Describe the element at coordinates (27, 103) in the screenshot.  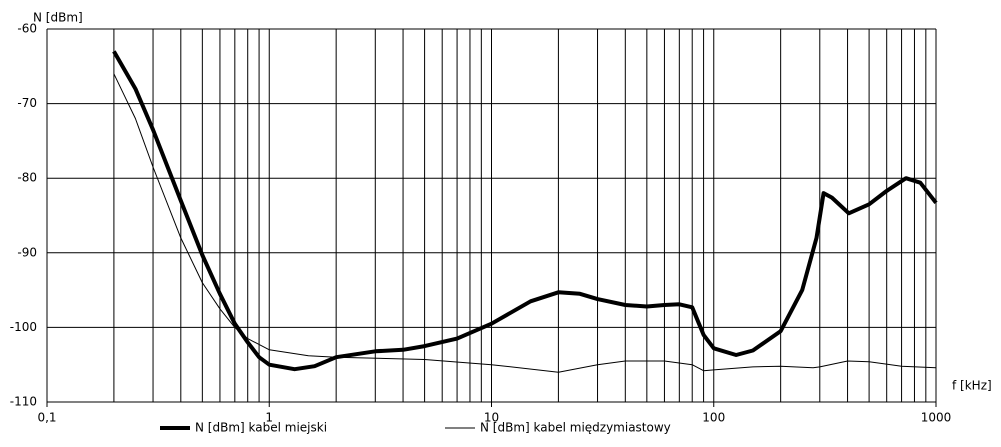
I see `y-tick-label: -70` at that location.